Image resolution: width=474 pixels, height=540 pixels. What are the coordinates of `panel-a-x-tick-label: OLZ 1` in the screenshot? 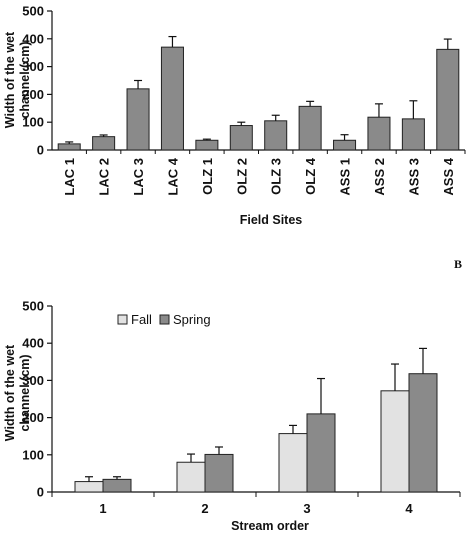 It's located at (207, 176).